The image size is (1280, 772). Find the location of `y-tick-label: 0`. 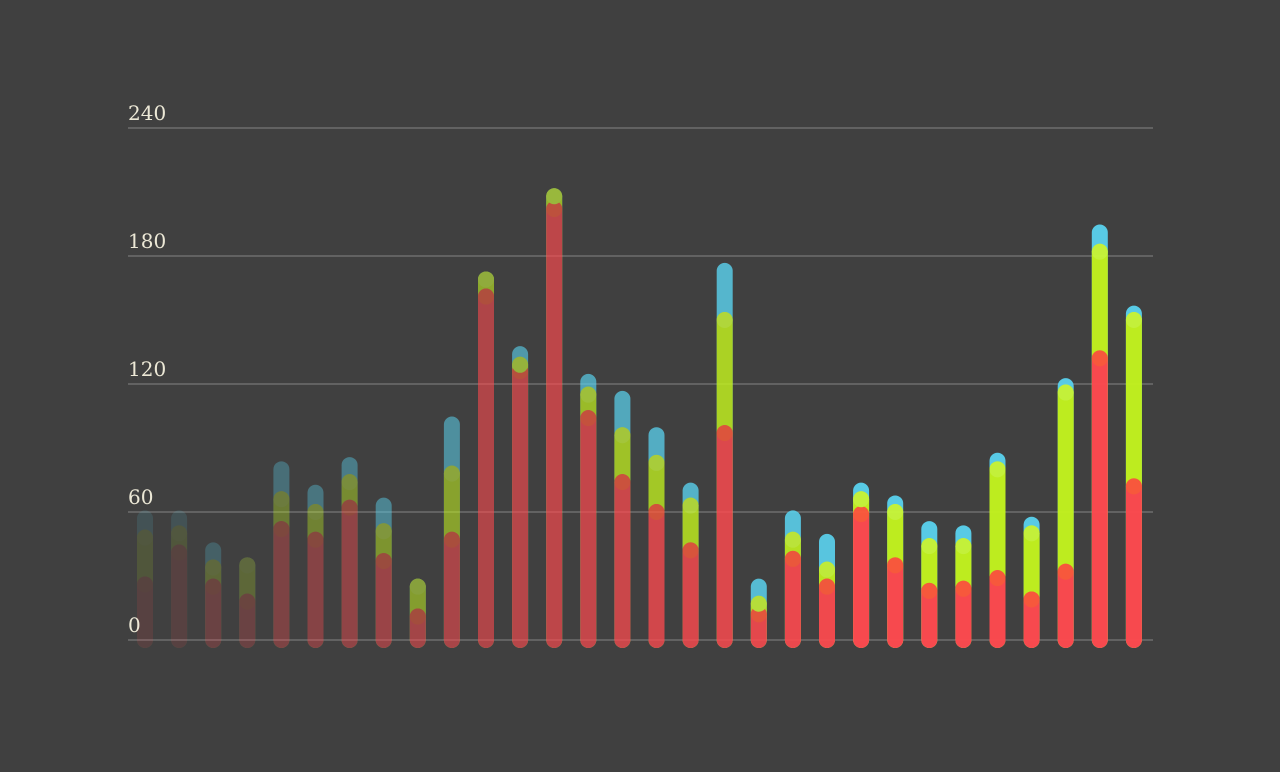

y-tick-label: 0 is located at coordinates (134, 625).